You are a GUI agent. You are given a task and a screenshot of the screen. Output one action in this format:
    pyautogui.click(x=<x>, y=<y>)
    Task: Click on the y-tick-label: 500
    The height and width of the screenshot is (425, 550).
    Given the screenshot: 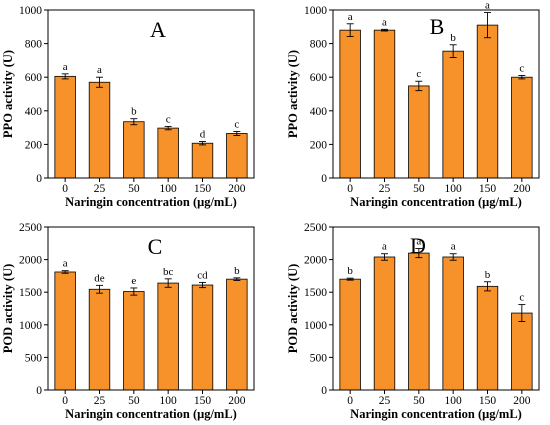 What is the action you would take?
    pyautogui.click(x=319, y=358)
    